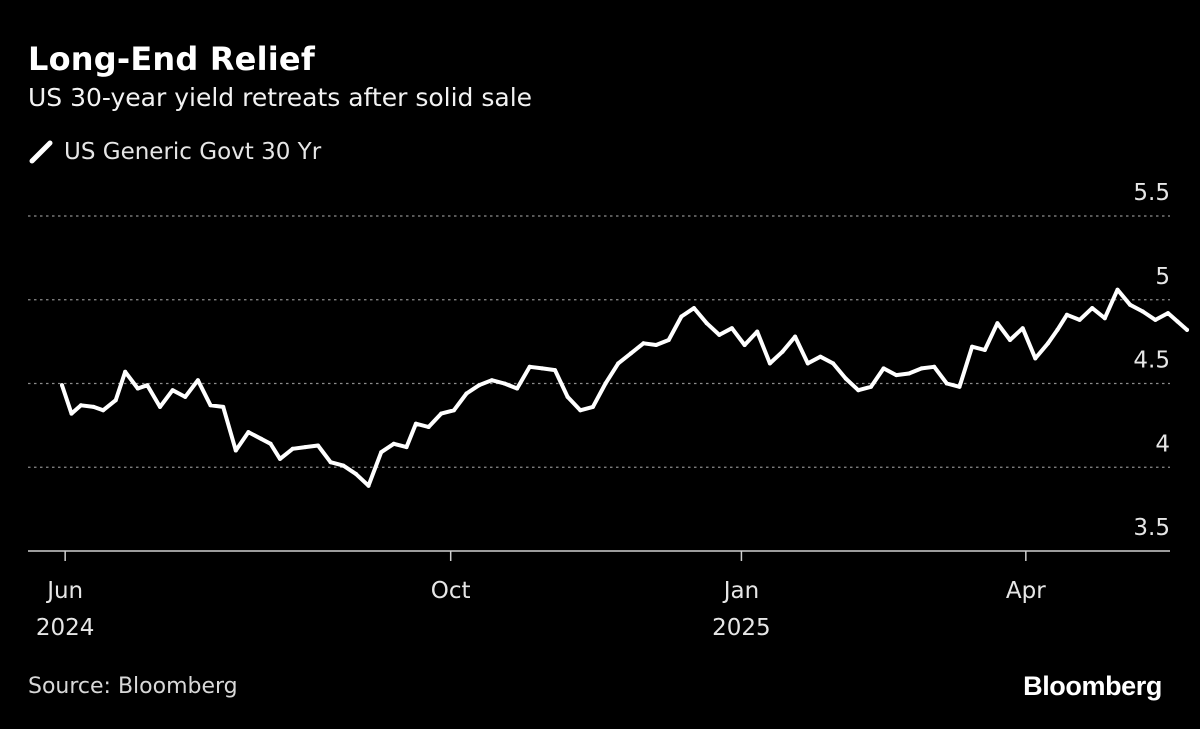 This screenshot has height=729, width=1200. I want to click on x-tick-label: Jan, so click(740, 591).